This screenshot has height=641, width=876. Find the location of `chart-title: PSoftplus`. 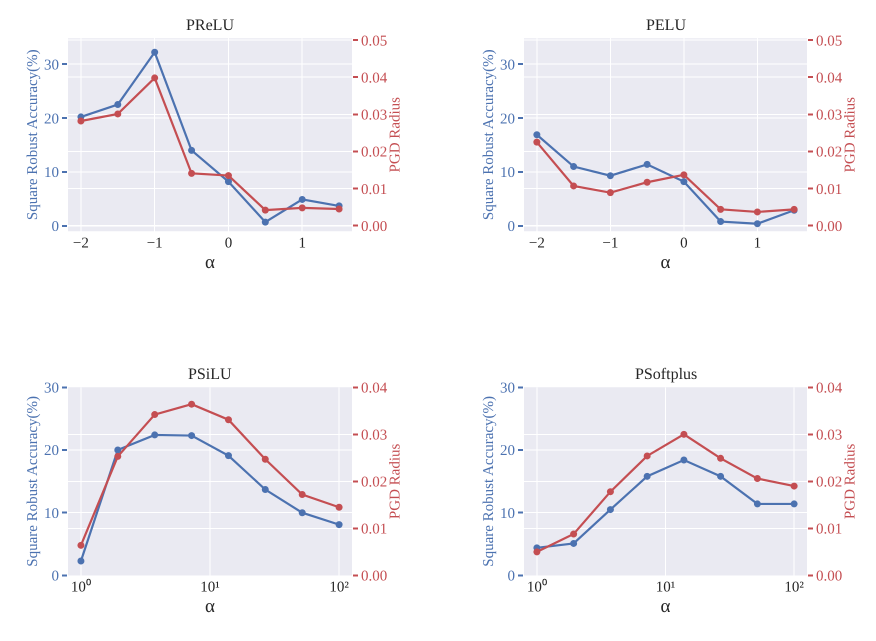

chart-title: PSoftplus is located at coordinates (666, 374).